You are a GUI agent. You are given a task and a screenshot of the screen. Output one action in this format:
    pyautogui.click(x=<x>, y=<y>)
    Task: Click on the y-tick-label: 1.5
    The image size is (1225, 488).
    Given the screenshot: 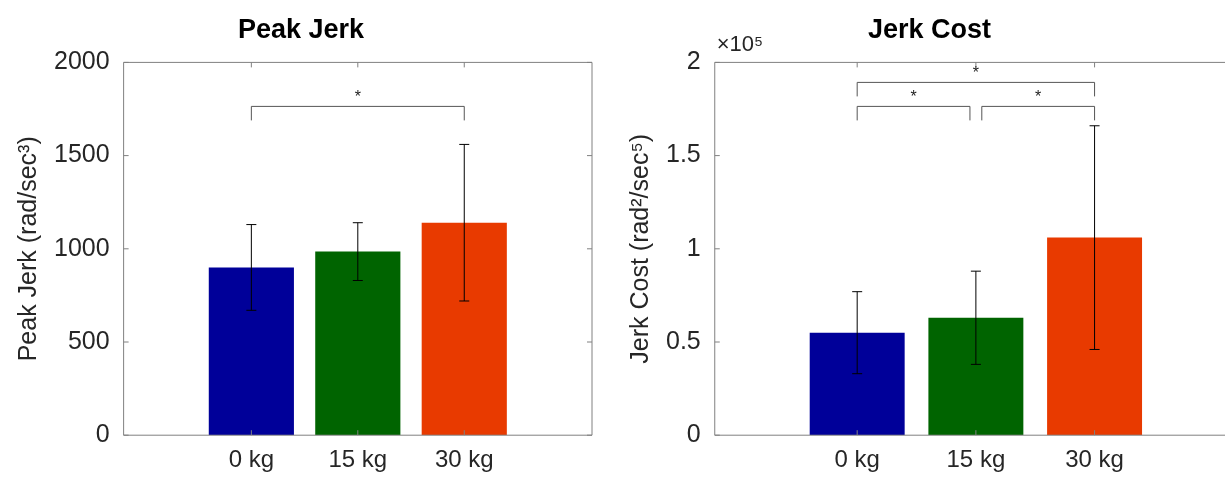 What is the action you would take?
    pyautogui.click(x=683, y=153)
    